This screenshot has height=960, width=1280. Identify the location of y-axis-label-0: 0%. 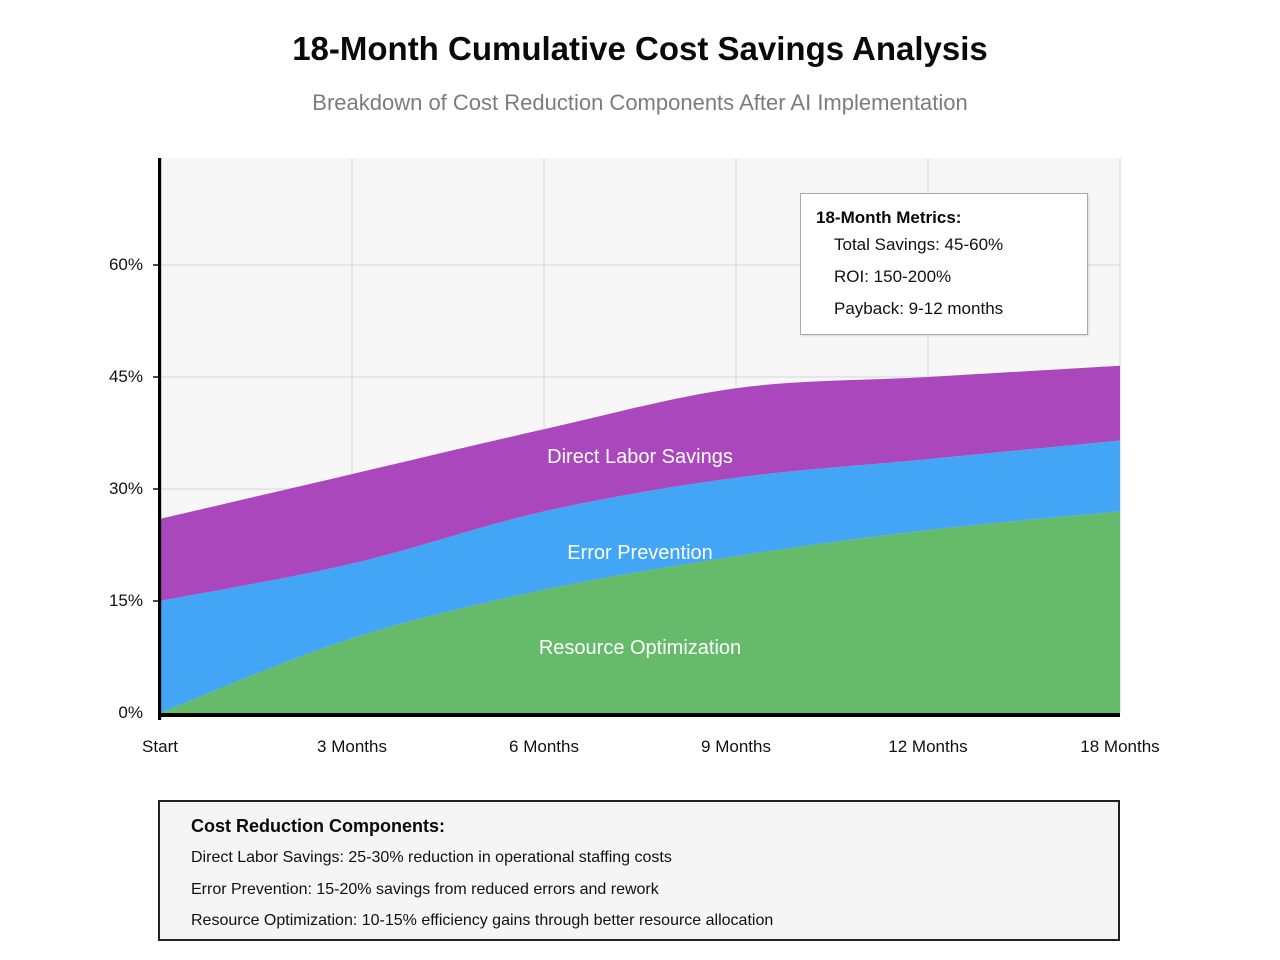
(130, 712).